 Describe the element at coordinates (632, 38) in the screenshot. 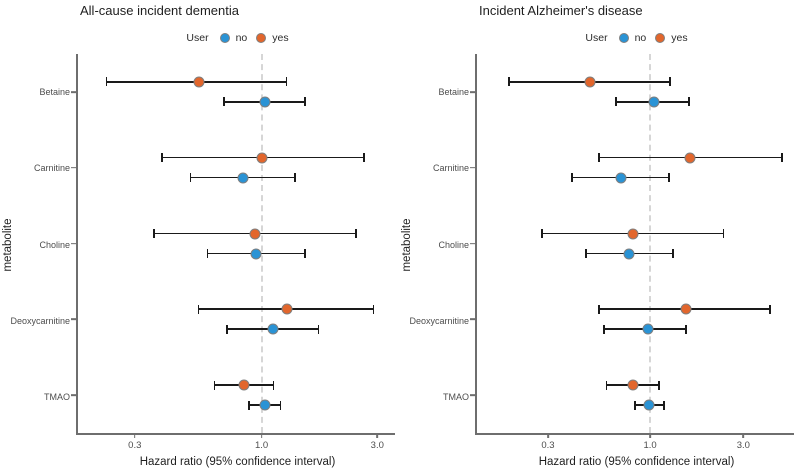

I see `legend-item-no: no` at that location.